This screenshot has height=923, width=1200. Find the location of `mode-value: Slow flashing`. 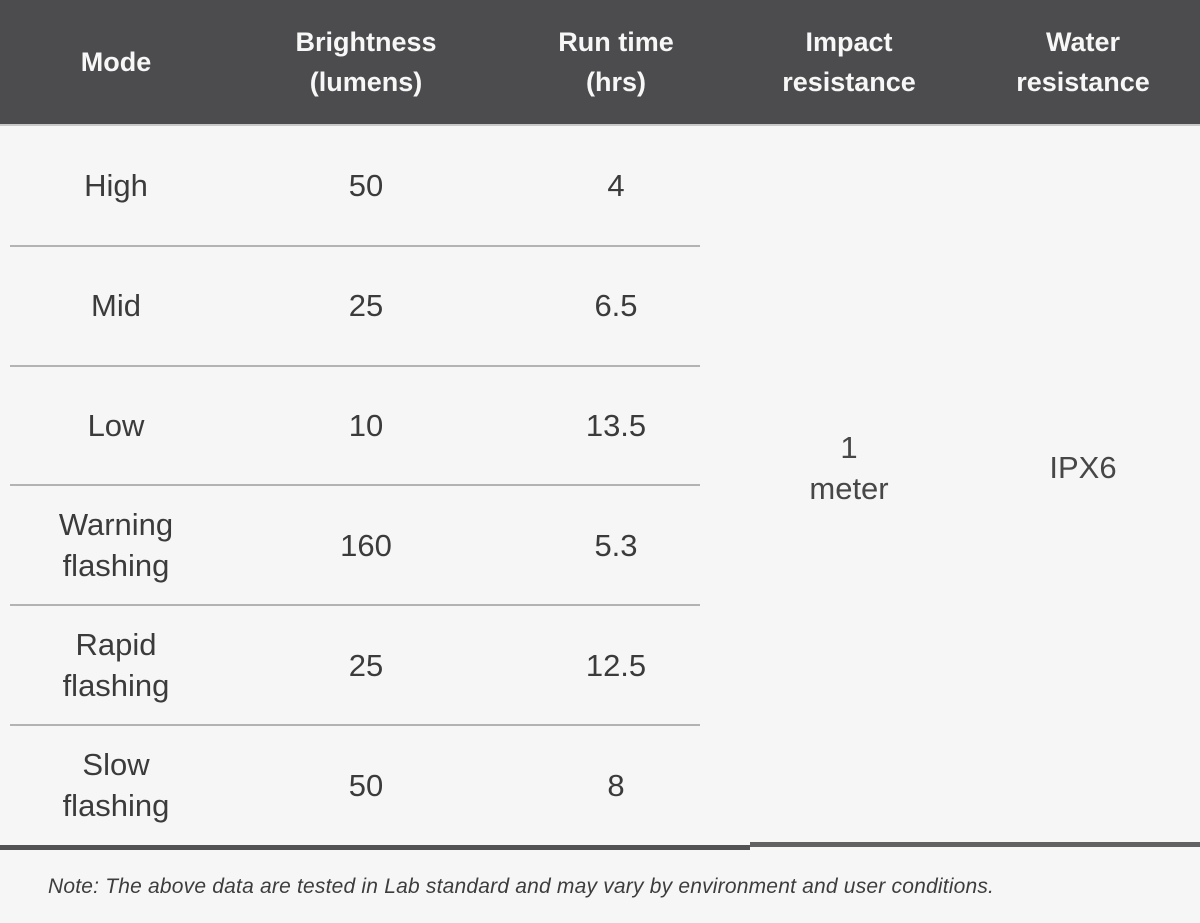

mode-value: Slow flashing is located at coordinates (116, 785).